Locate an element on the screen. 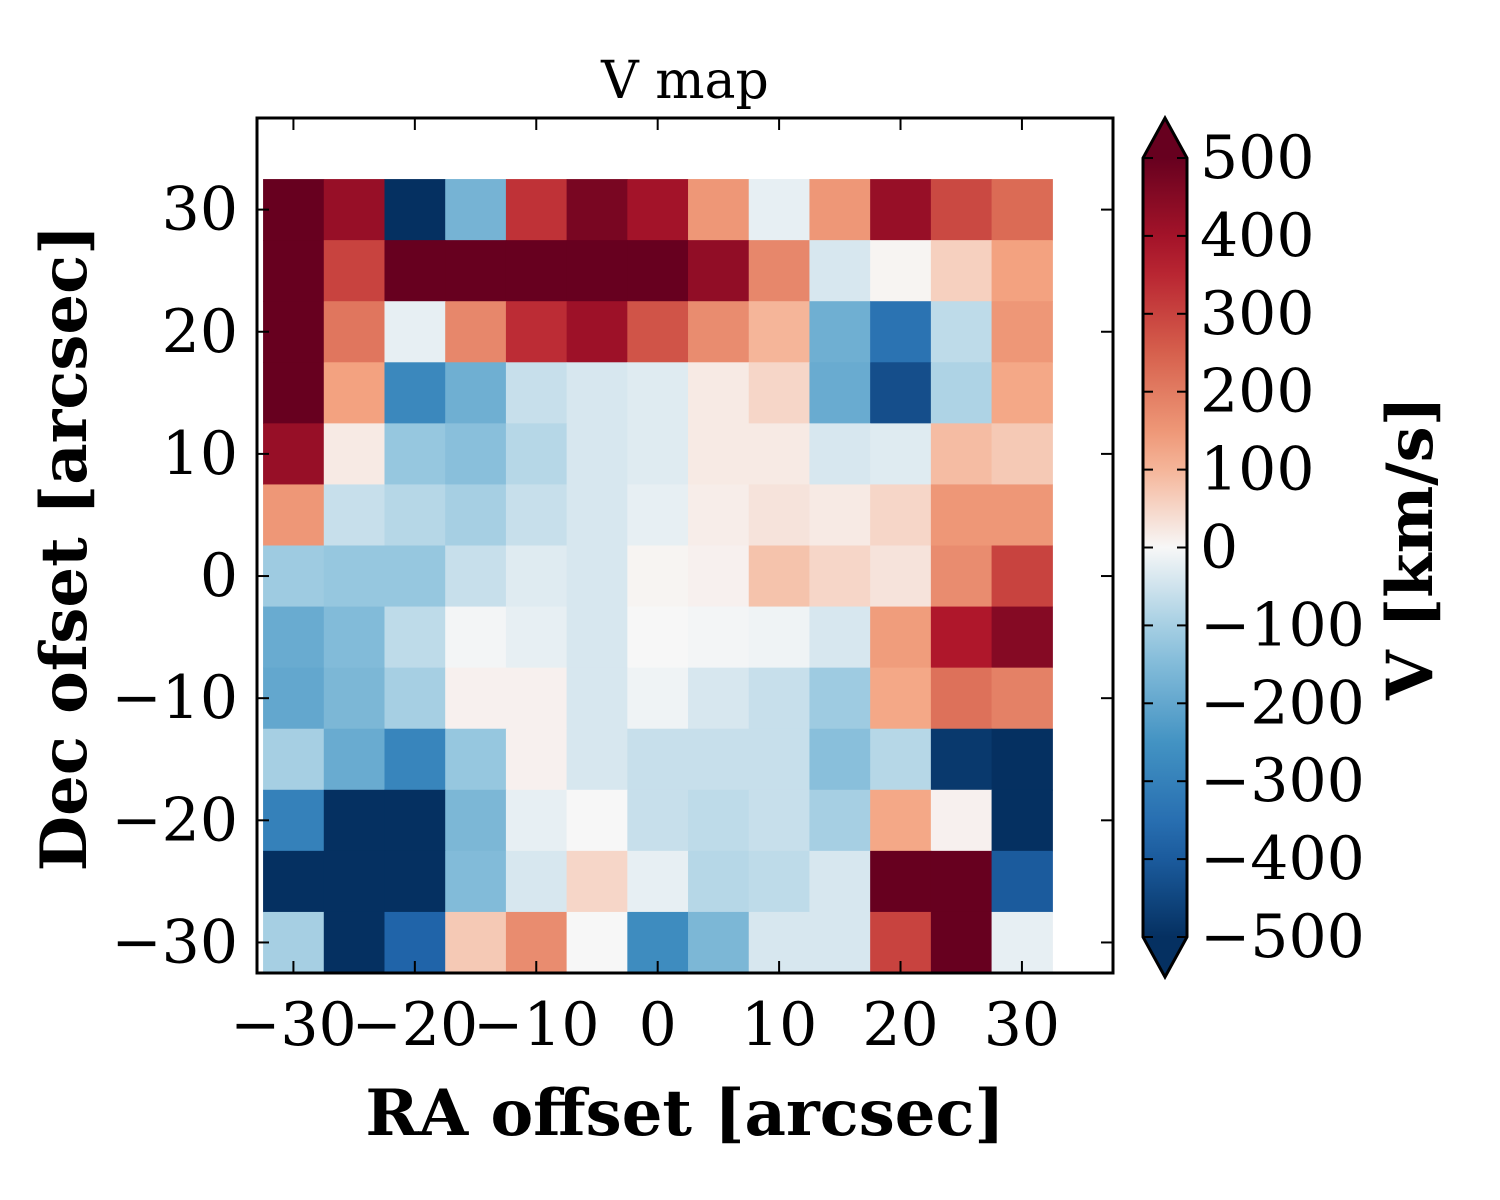 Image resolution: width=1500 pixels, height=1200 pixels. y-tick-labels: −30 −20 −10 0 10 20 30 is located at coordinates (174, 576).